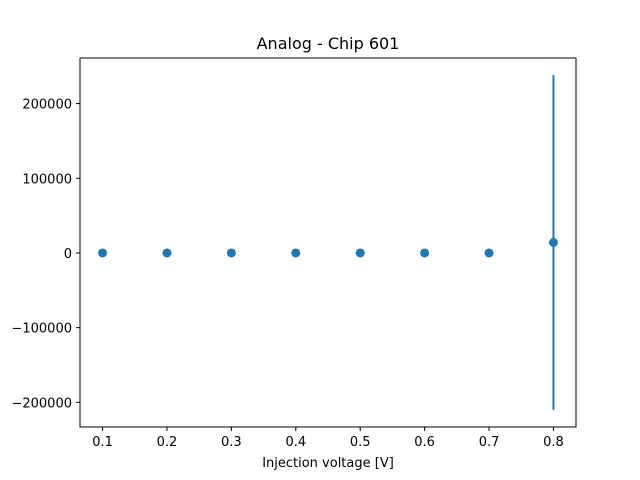  Describe the element at coordinates (295, 442) in the screenshot. I see `x-tick-label: 0.4` at that location.